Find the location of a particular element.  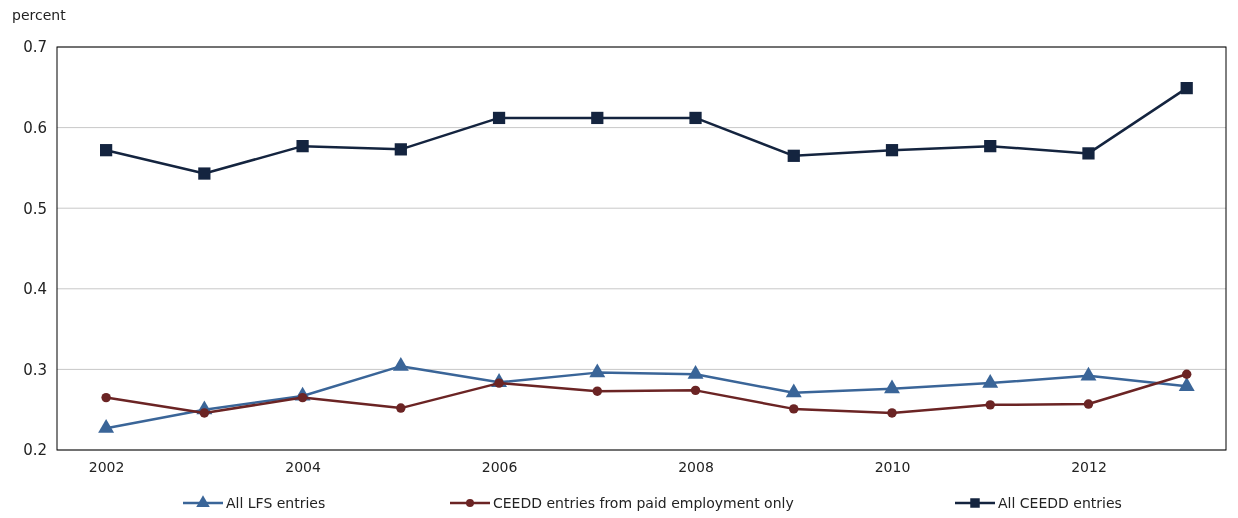

y-tick-label: 0.7 is located at coordinates (35, 47).